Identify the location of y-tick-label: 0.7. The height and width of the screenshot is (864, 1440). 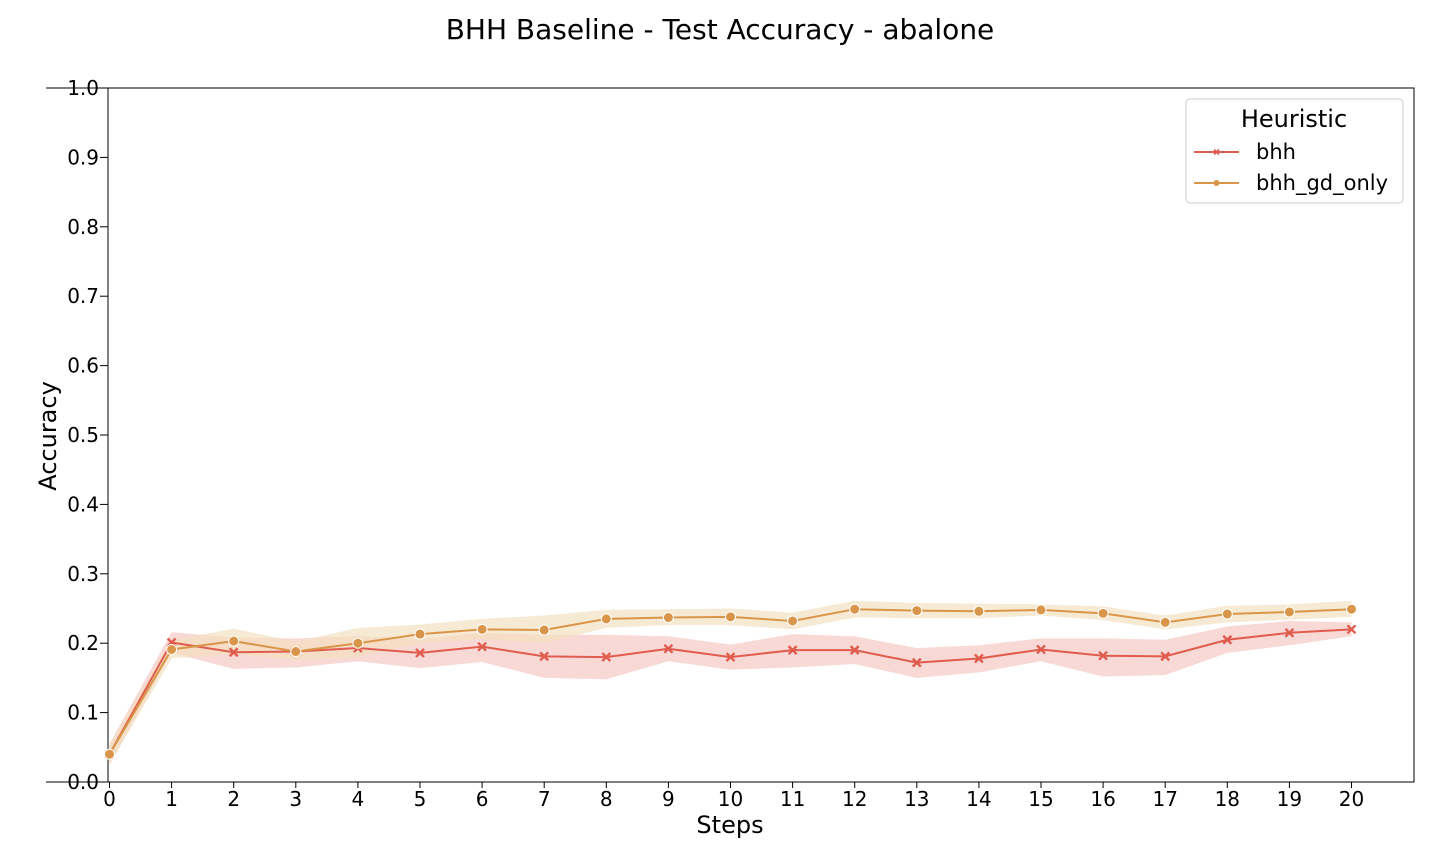
(83, 296).